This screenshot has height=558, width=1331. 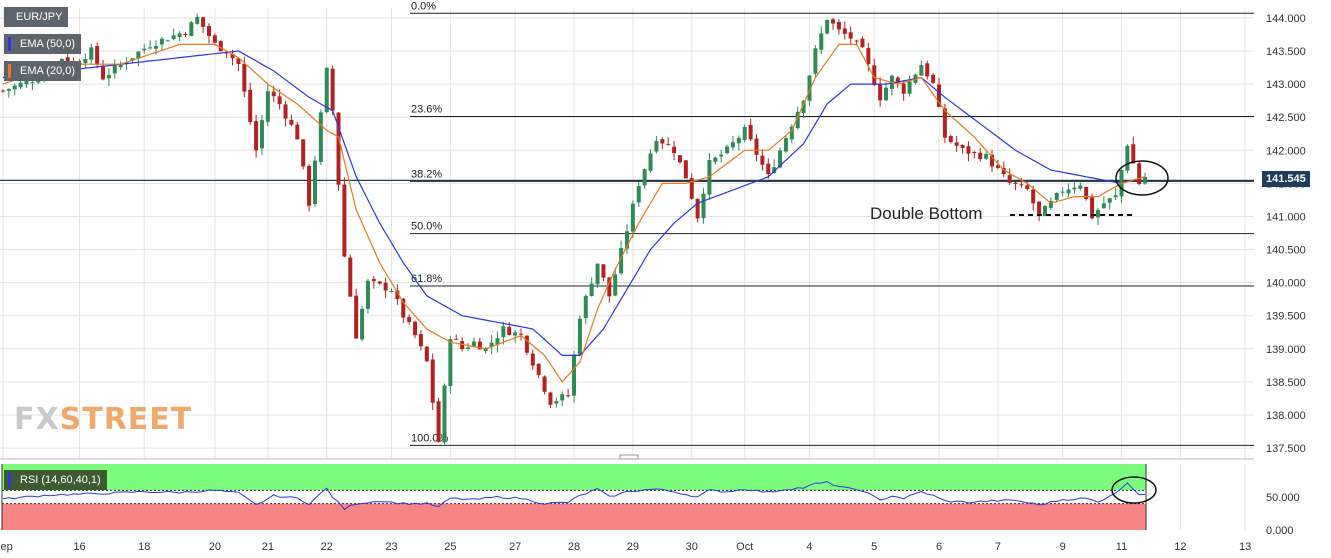 What do you see at coordinates (1286, 118) in the screenshot?
I see `y-tick-label: 142.500` at bounding box center [1286, 118].